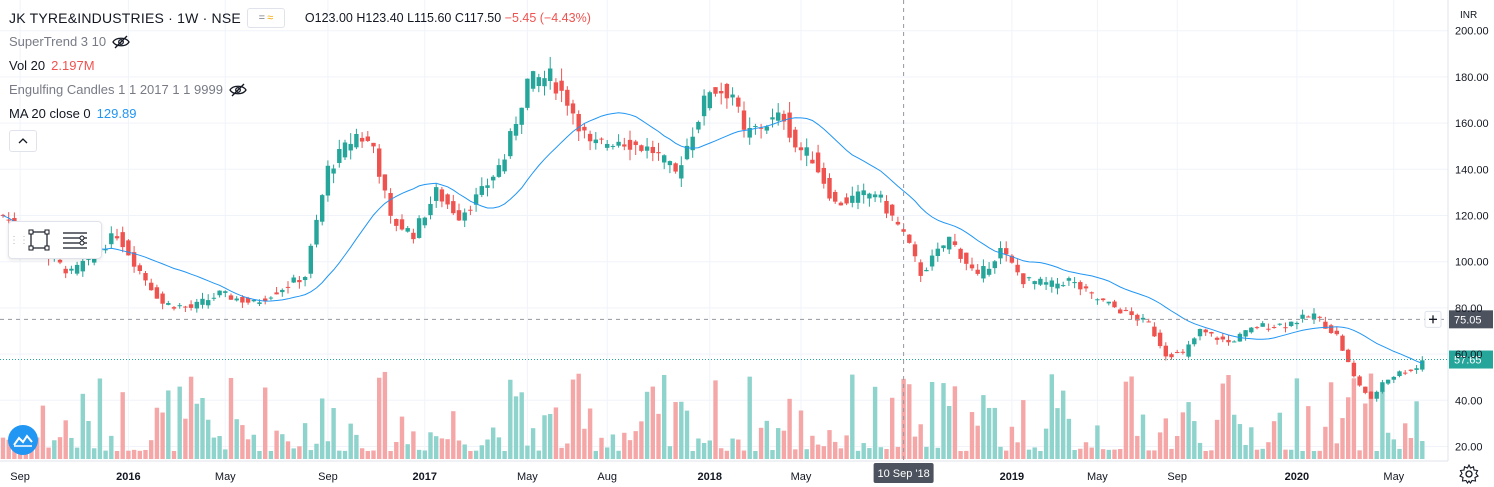 This screenshot has width=1494, height=487. I want to click on x-tick-label: Sep, so click(20, 477).